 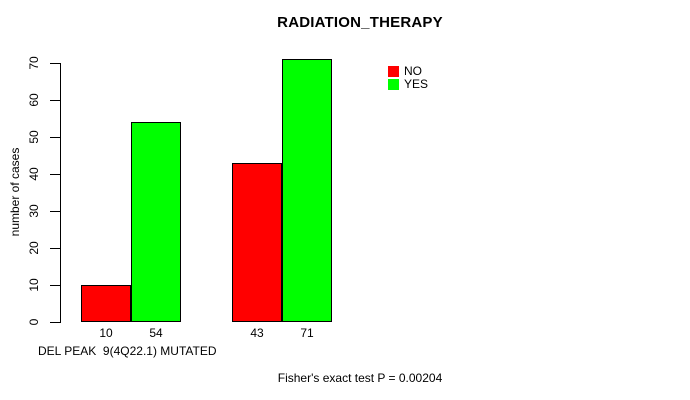 What do you see at coordinates (106, 333) in the screenshot?
I see `bar-value-label: 10` at bounding box center [106, 333].